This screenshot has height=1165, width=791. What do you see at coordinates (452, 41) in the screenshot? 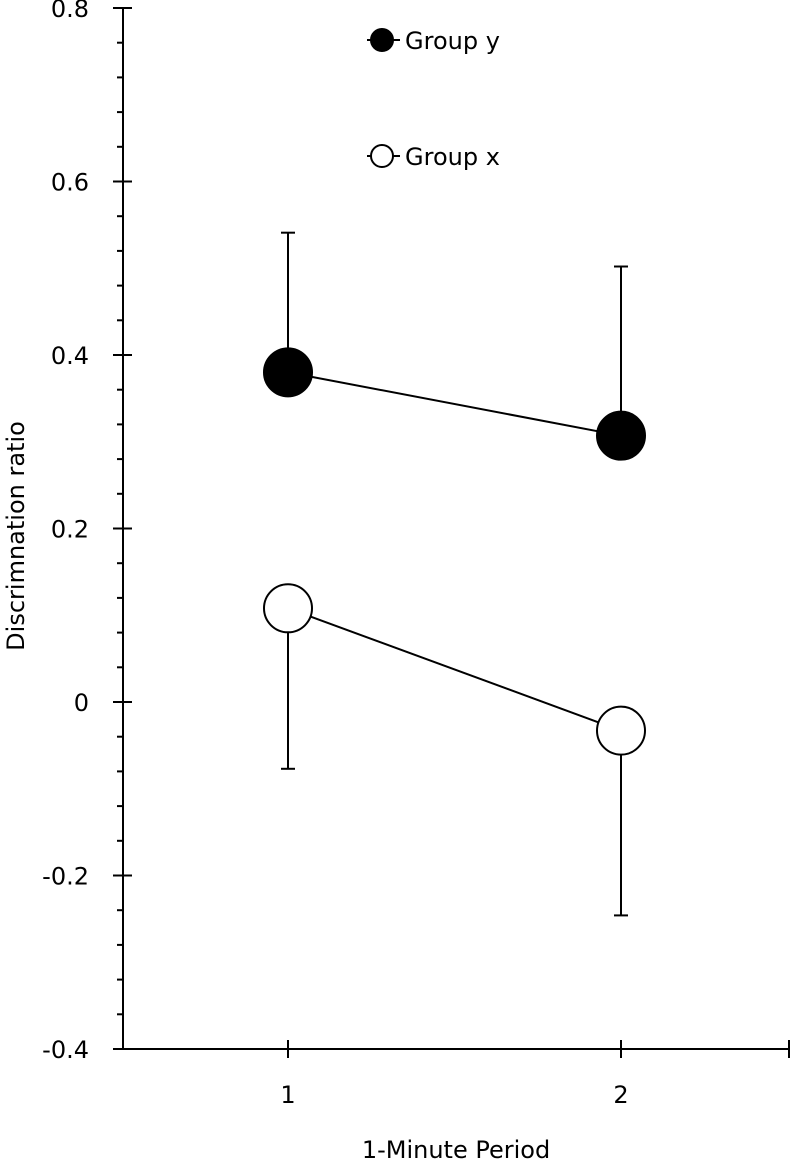
I see `legend-label: Group y` at bounding box center [452, 41].